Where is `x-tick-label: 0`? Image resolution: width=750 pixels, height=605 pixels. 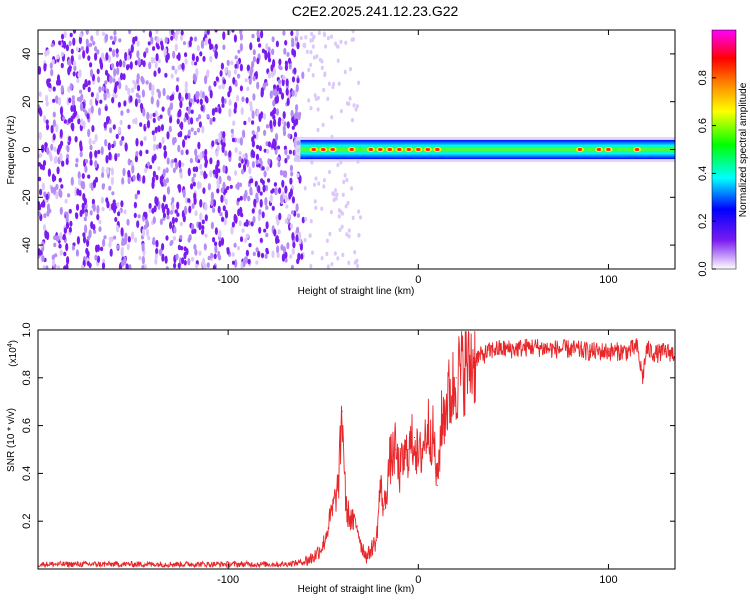
x-tick-label: 0 is located at coordinates (418, 280).